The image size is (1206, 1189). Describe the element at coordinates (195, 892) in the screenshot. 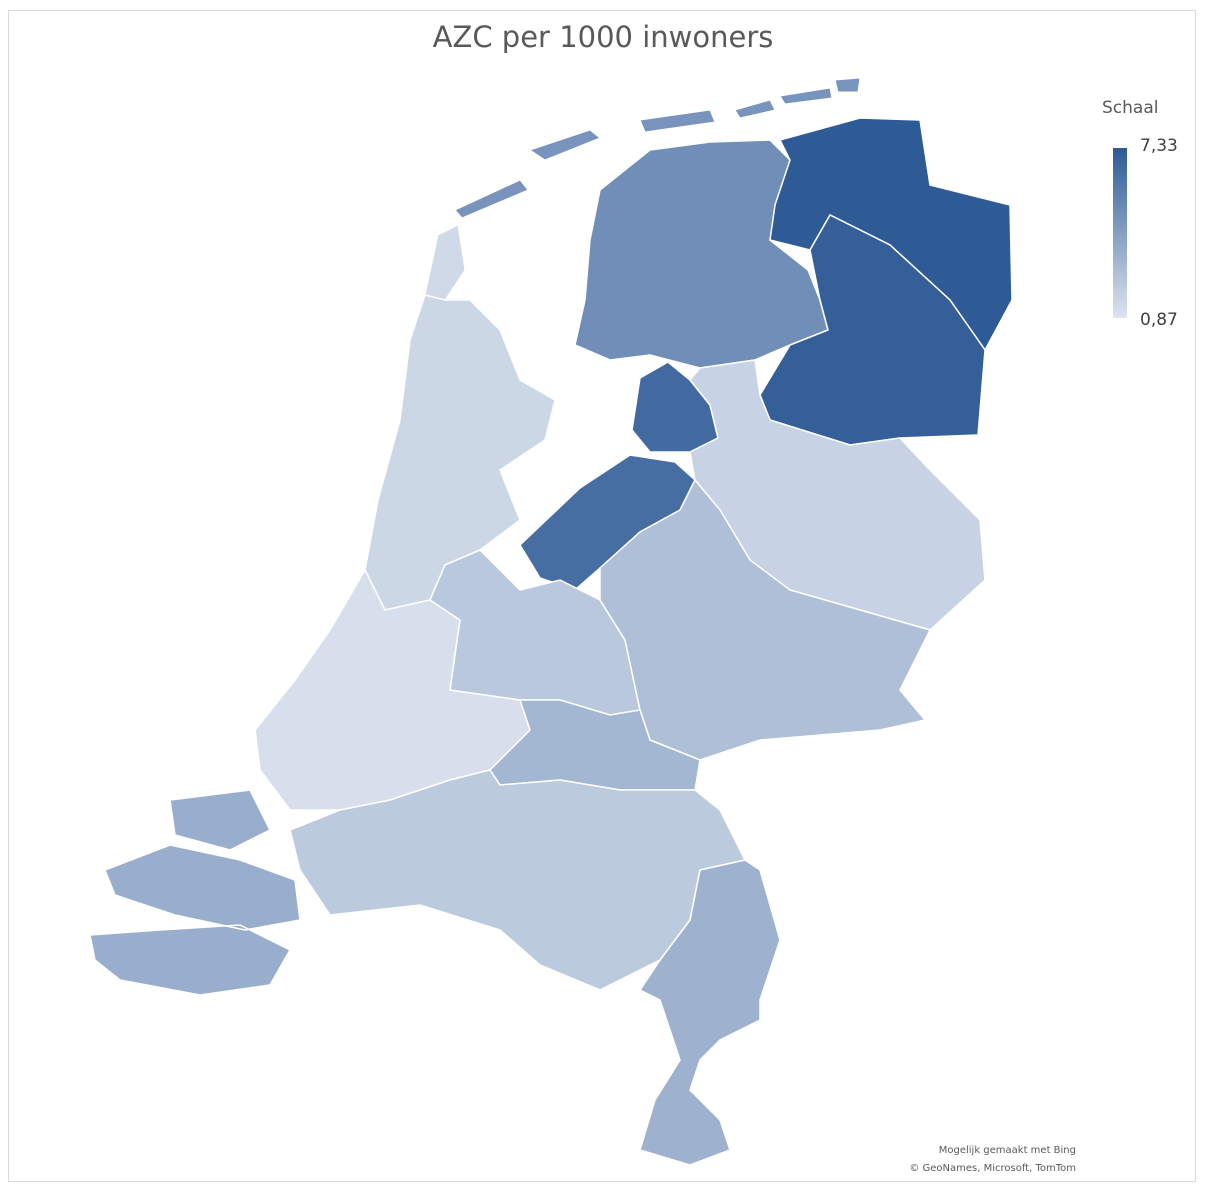

I see `region-zeeland` at that location.